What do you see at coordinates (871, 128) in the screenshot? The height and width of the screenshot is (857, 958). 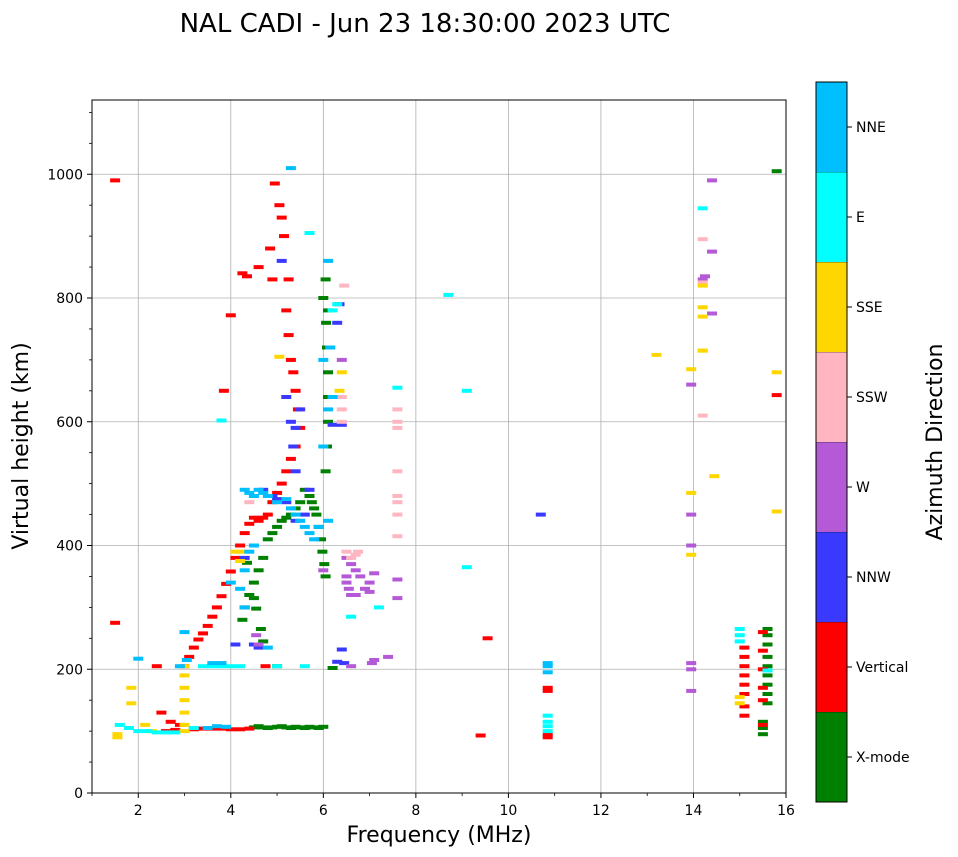 I see `colorbar-tick-label: NNE` at bounding box center [871, 128].